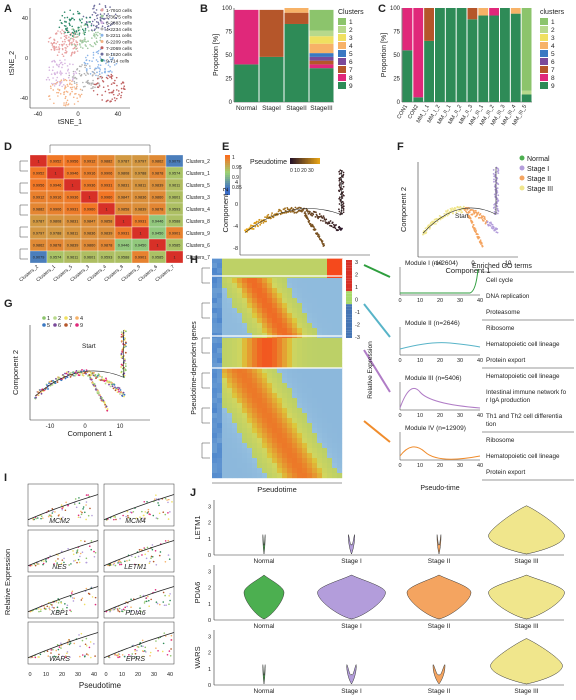 This screenshot has height=700, width=576. I want to click on bar-segment, so click(321, 20).